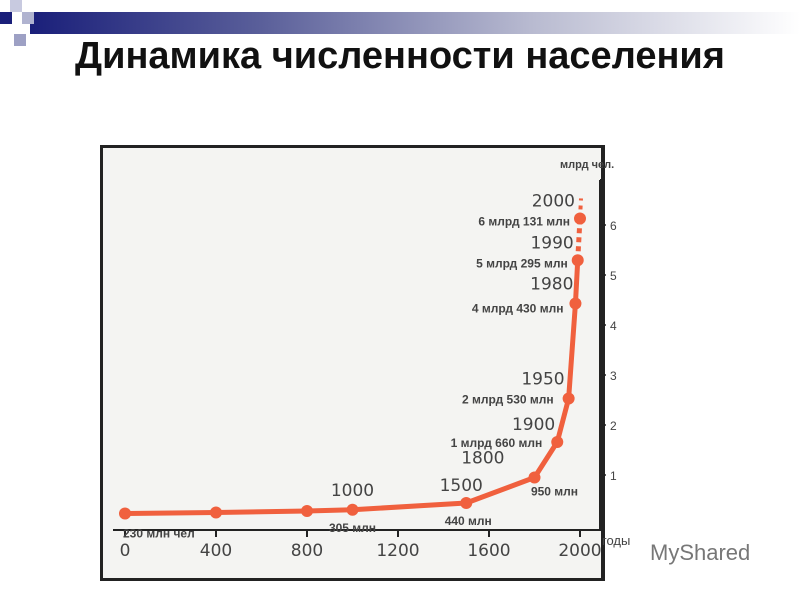 The height and width of the screenshot is (600, 800). I want to click on population-label: 1 млрд 660 млн, so click(497, 443).